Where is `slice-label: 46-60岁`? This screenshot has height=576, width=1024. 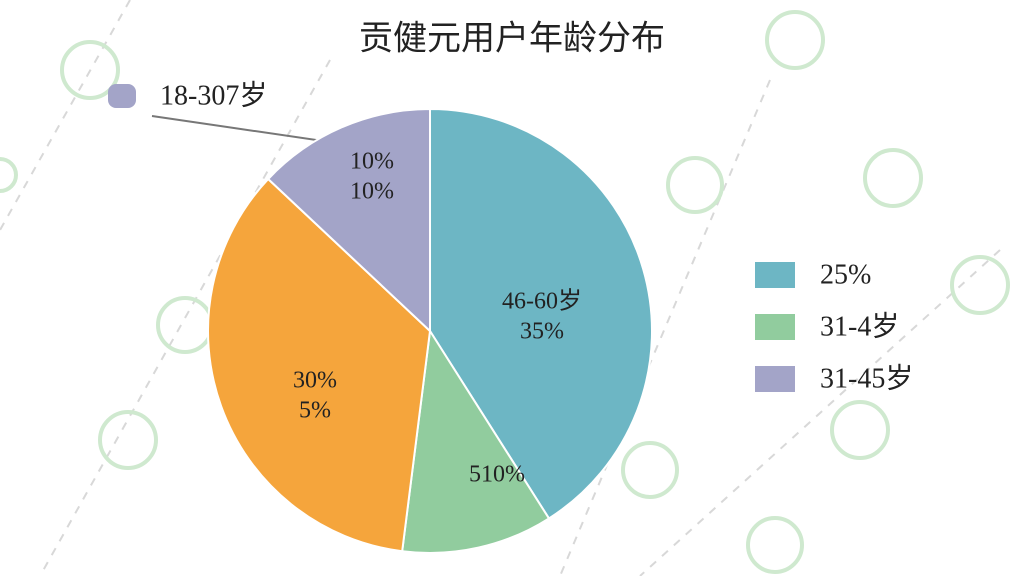
slice-label: 46-60岁 is located at coordinates (542, 301).